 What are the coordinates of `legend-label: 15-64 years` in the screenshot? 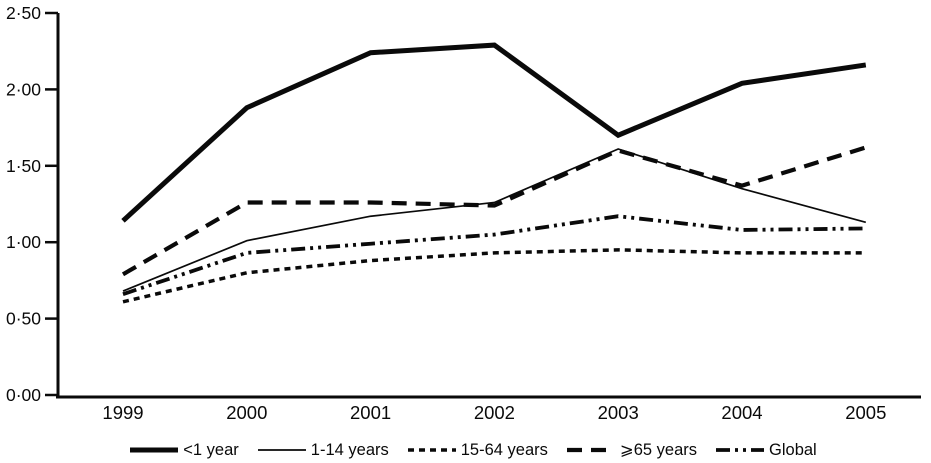 It's located at (504, 449).